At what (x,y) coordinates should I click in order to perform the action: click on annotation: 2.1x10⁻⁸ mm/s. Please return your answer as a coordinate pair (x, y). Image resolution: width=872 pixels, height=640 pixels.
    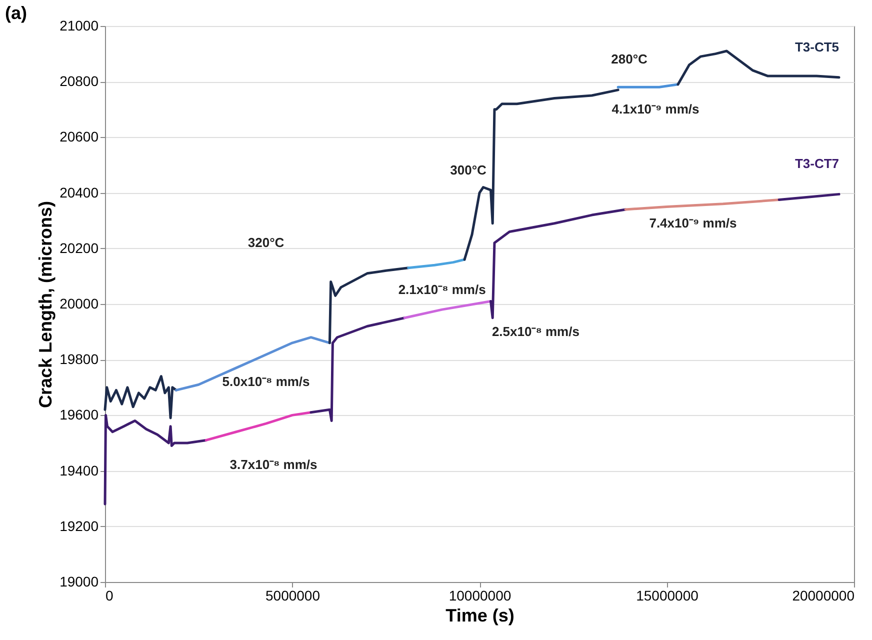
    Looking at the image, I should click on (442, 290).